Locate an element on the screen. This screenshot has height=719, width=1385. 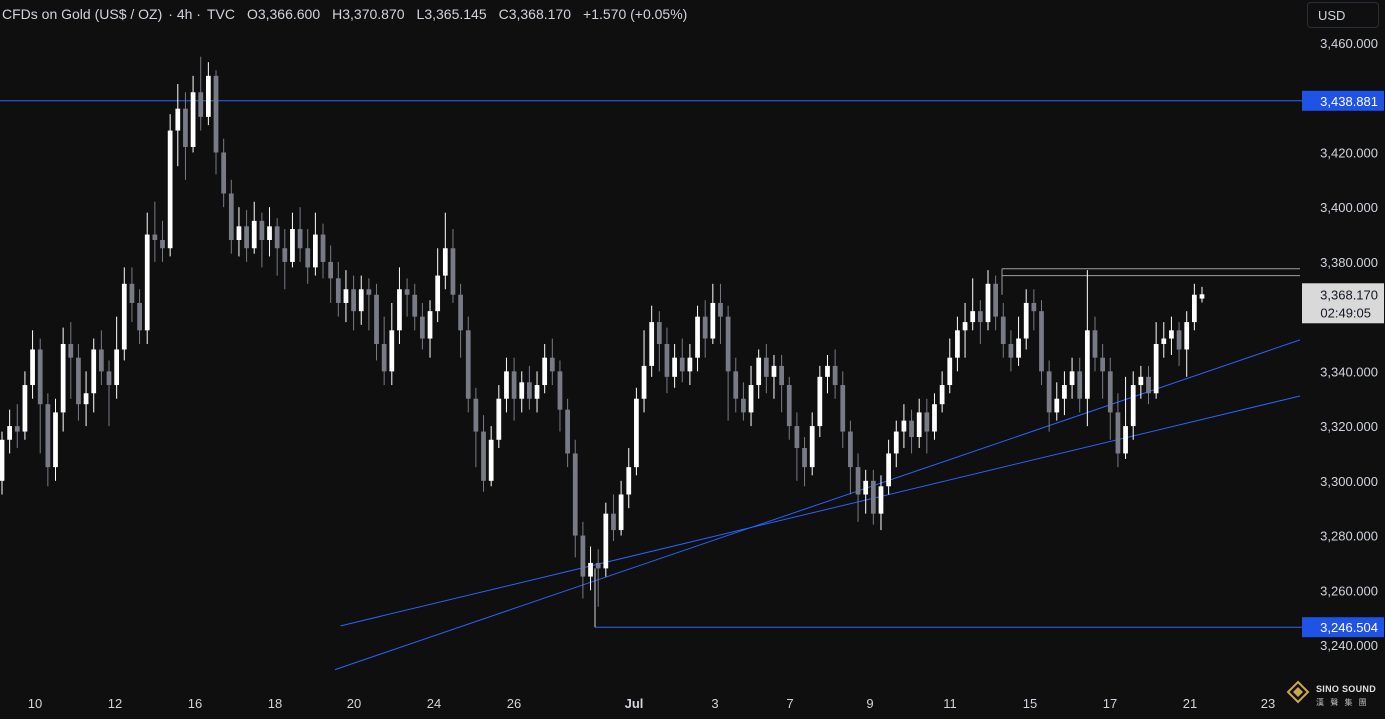
time-tick-label: 21 is located at coordinates (1190, 703).